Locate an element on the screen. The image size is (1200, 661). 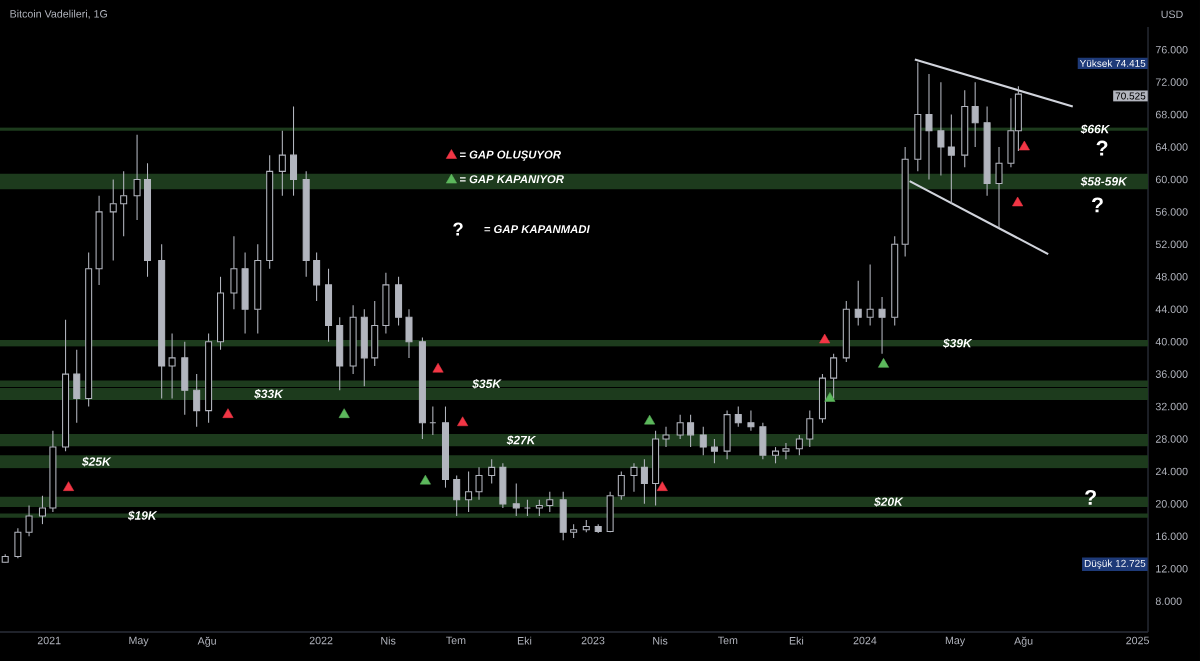
y-tick-label: 44.000 is located at coordinates (1171, 309).